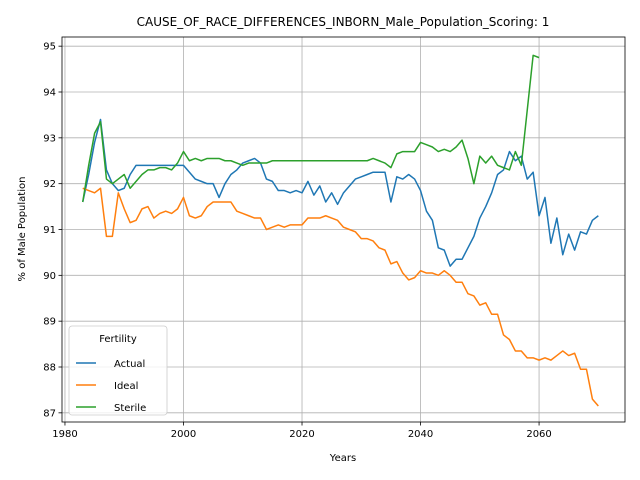  What do you see at coordinates (49, 322) in the screenshot?
I see `y-tick-label: 89` at bounding box center [49, 322].